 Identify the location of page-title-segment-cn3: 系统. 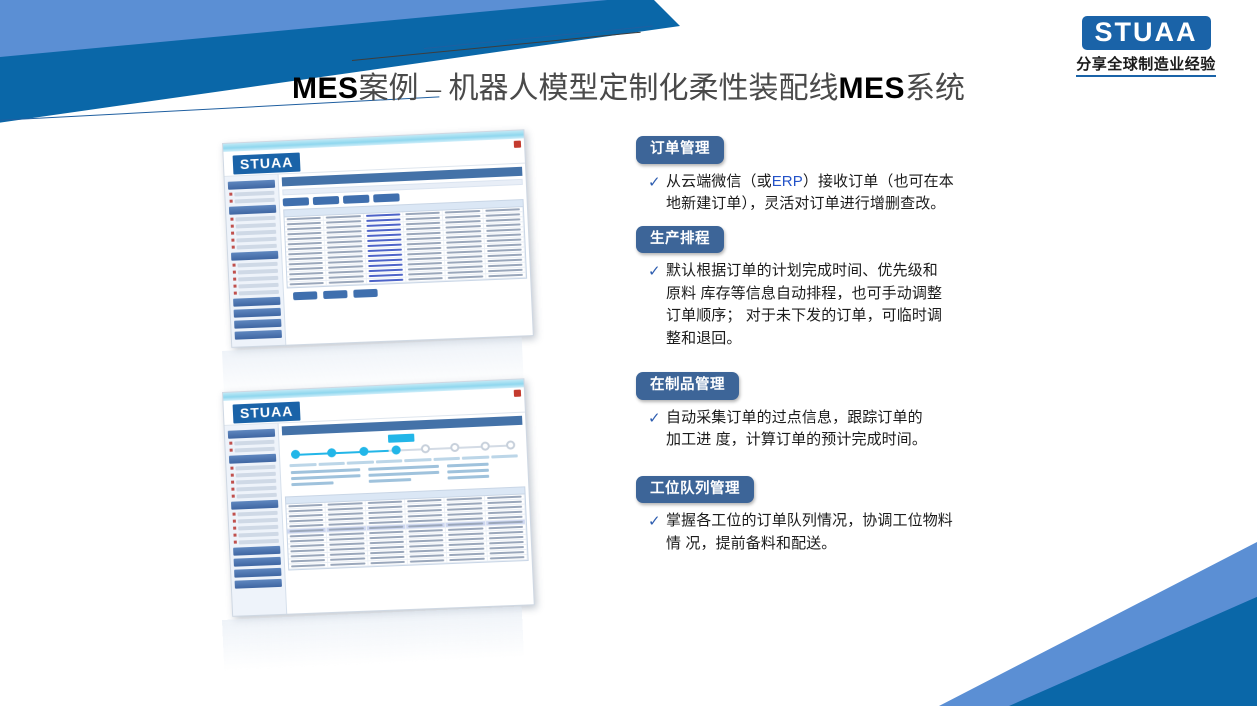
(935, 88).